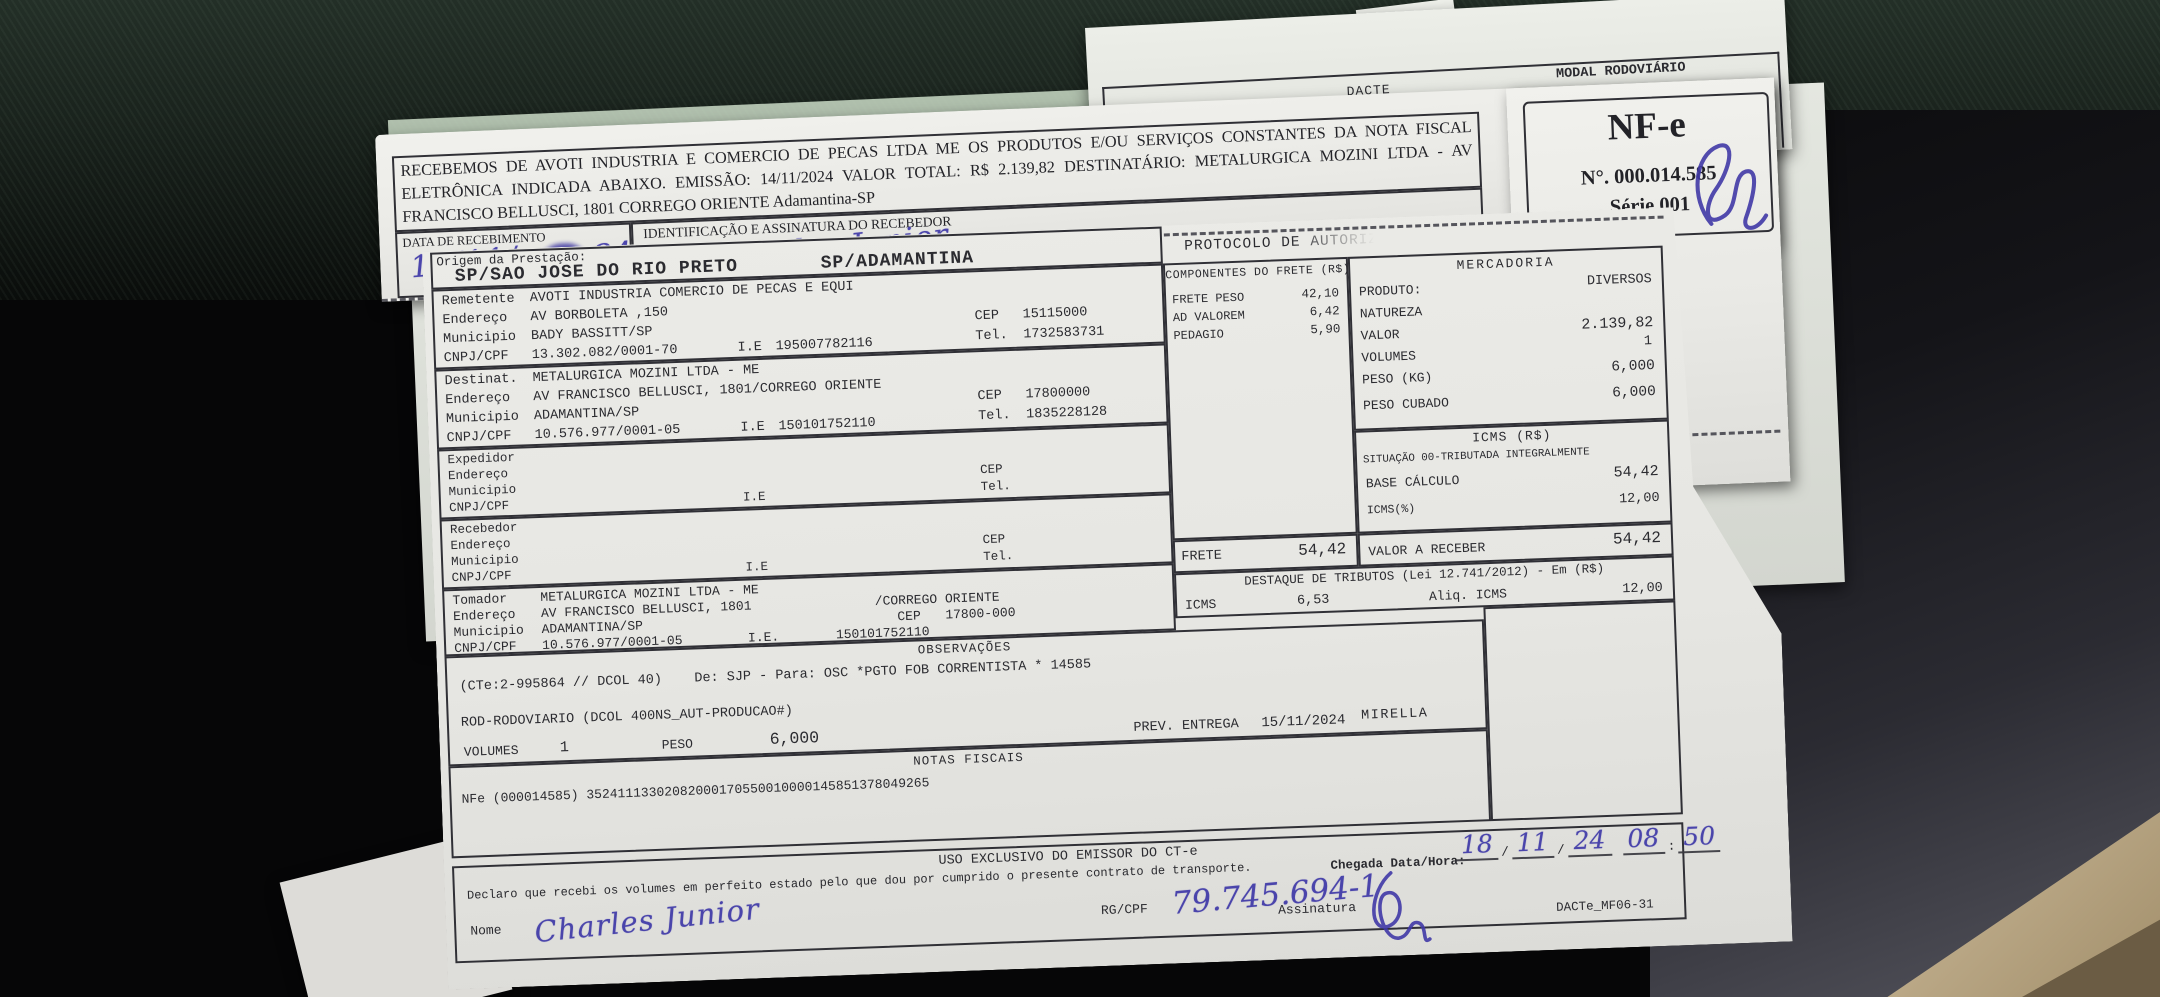 The height and width of the screenshot is (997, 2160). What do you see at coordinates (987, 316) in the screenshot?
I see `remetente-cep-label: CEP` at bounding box center [987, 316].